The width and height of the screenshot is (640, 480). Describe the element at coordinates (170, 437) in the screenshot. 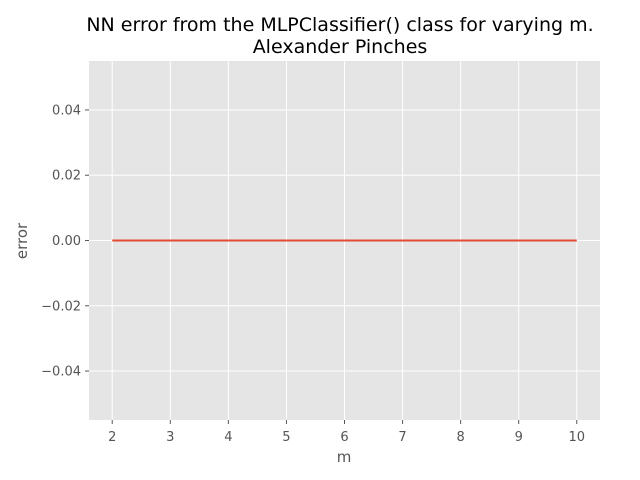

I see `x-tick-label: 3` at that location.